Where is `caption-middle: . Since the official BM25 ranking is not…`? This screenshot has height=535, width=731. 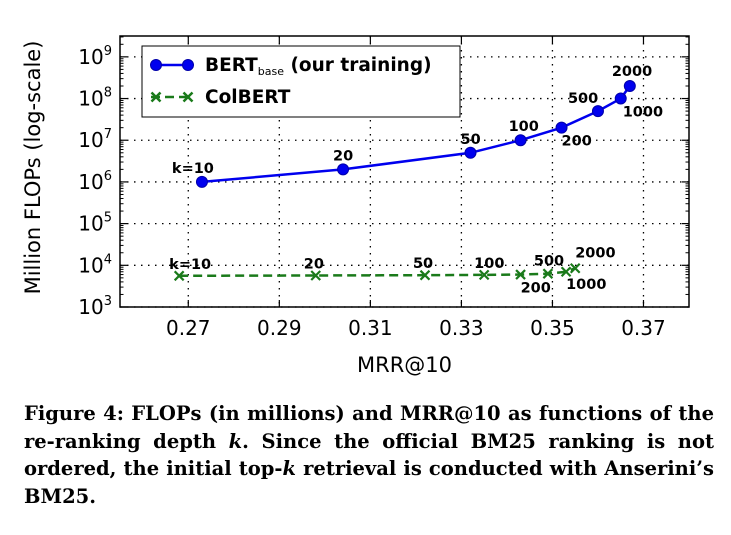 caption-middle: . Since the official BM25 ranking is not… is located at coordinates (369, 455).